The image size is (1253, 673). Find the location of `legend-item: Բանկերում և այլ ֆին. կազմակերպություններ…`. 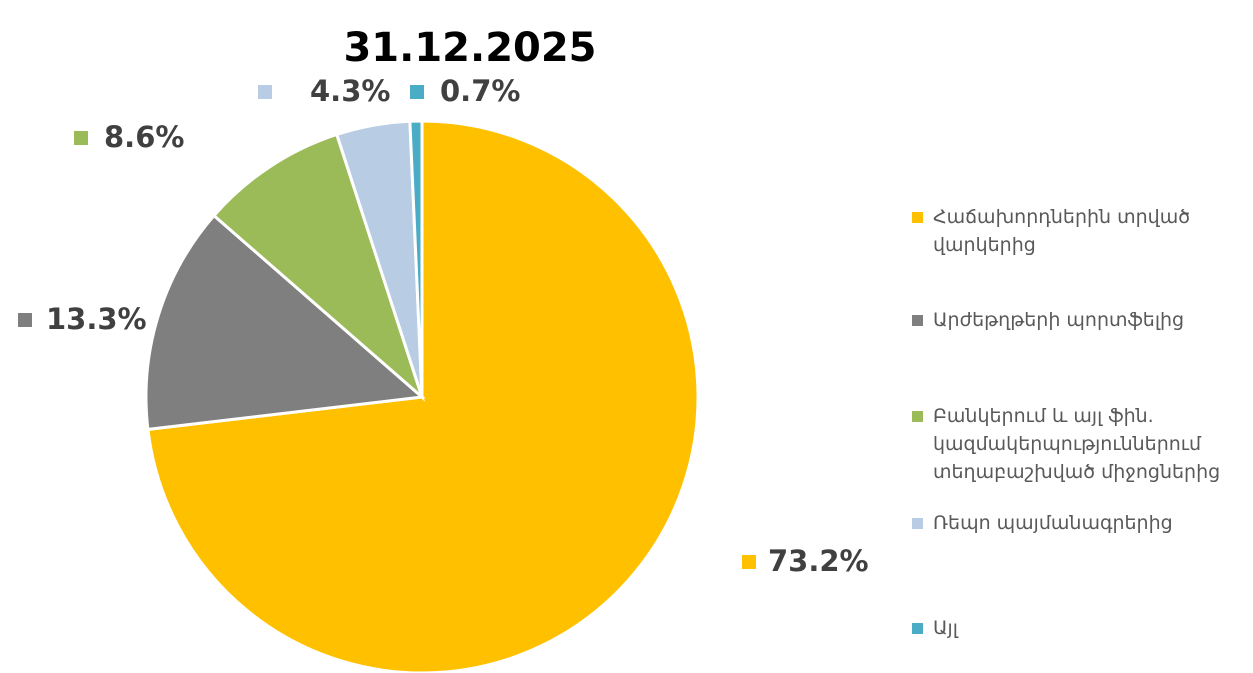

legend-item: Բանկերում և այլ ֆին. կազմակերպություններ… is located at coordinates (1077, 444).